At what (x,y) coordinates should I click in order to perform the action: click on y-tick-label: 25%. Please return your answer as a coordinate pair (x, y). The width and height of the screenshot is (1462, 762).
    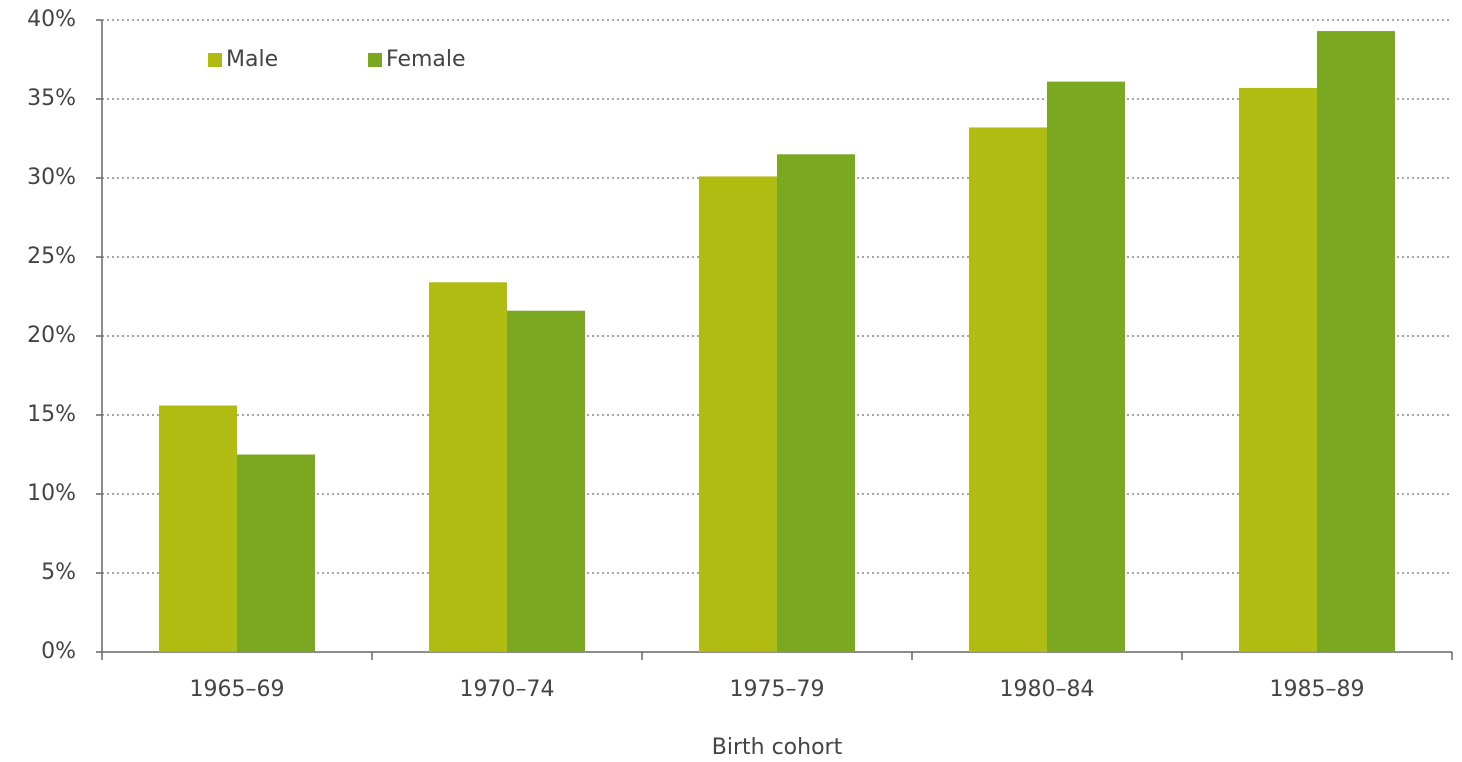
    Looking at the image, I should click on (51, 256).